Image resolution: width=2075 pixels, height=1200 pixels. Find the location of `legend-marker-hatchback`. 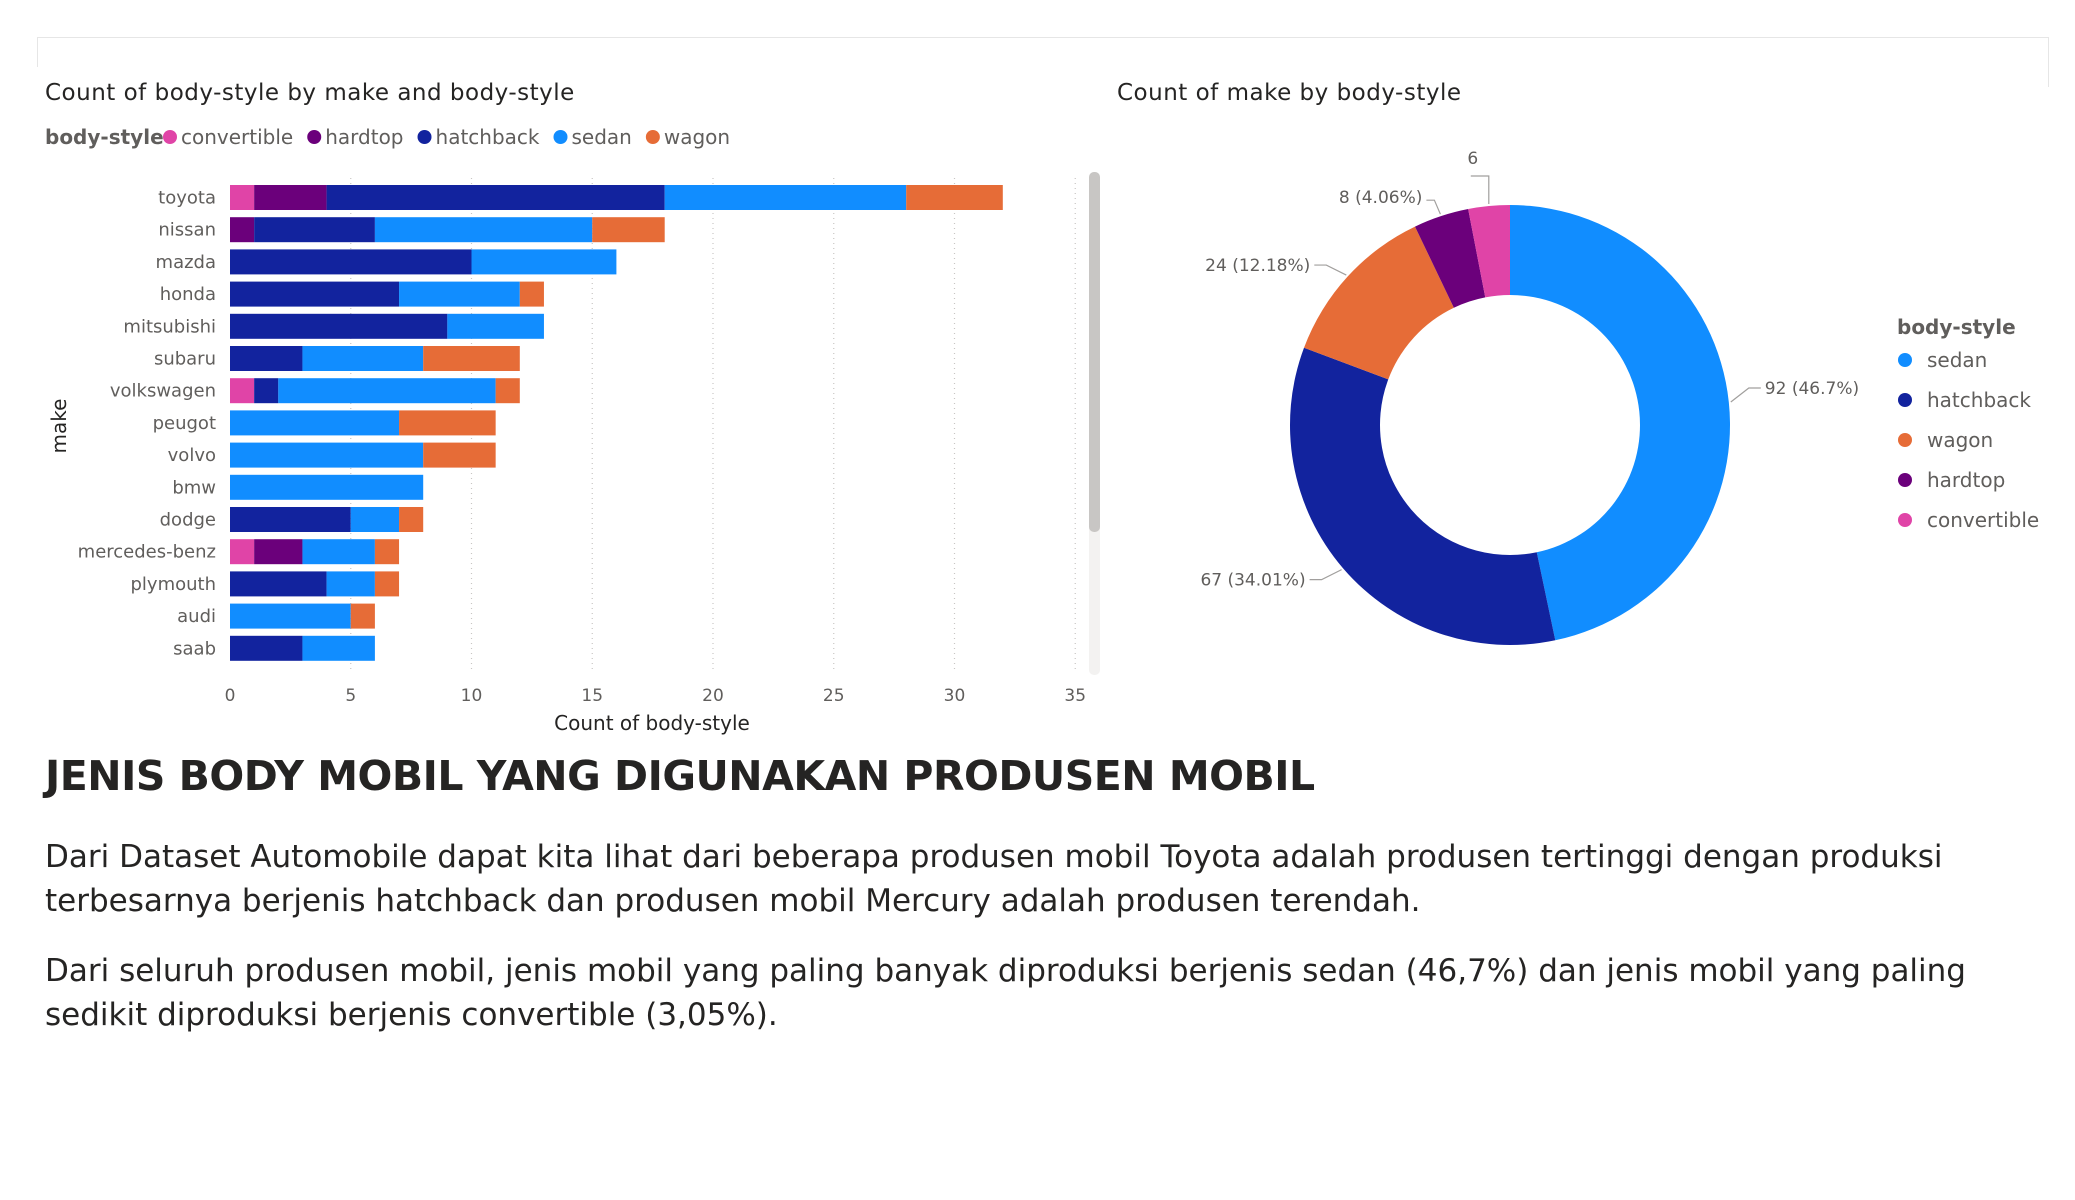

legend-marker-hatchback is located at coordinates (1905, 400).